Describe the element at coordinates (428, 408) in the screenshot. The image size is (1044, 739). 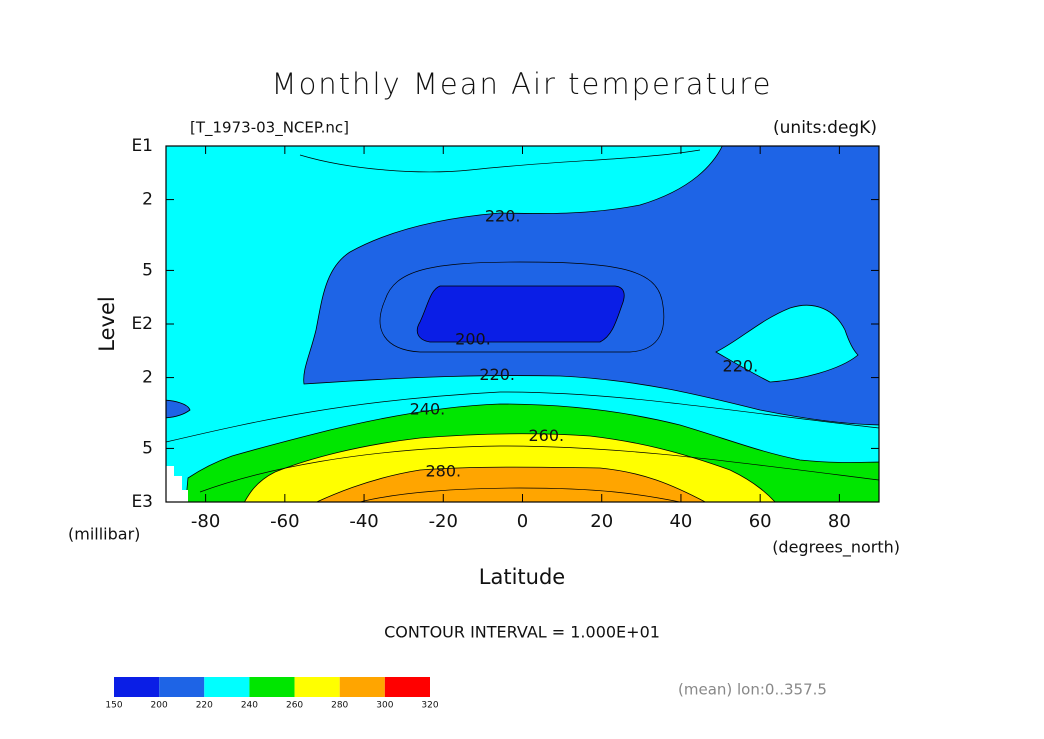
I see `contour-label: 240.` at that location.